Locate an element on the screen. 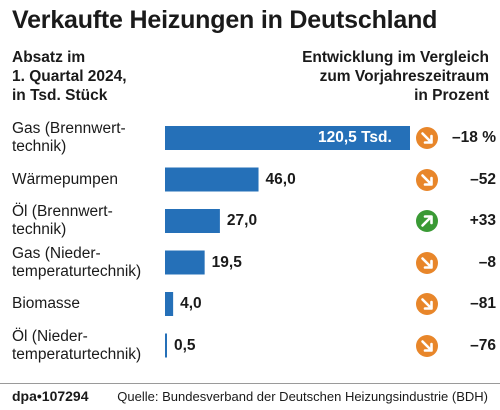  change-indicator: –8 is located at coordinates (456, 263).